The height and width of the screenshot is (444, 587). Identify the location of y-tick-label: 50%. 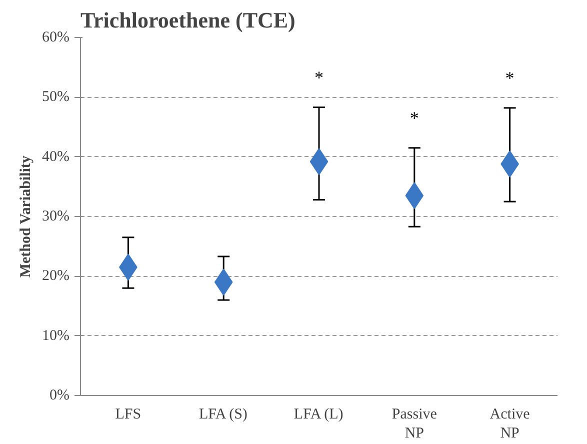
(56, 97).